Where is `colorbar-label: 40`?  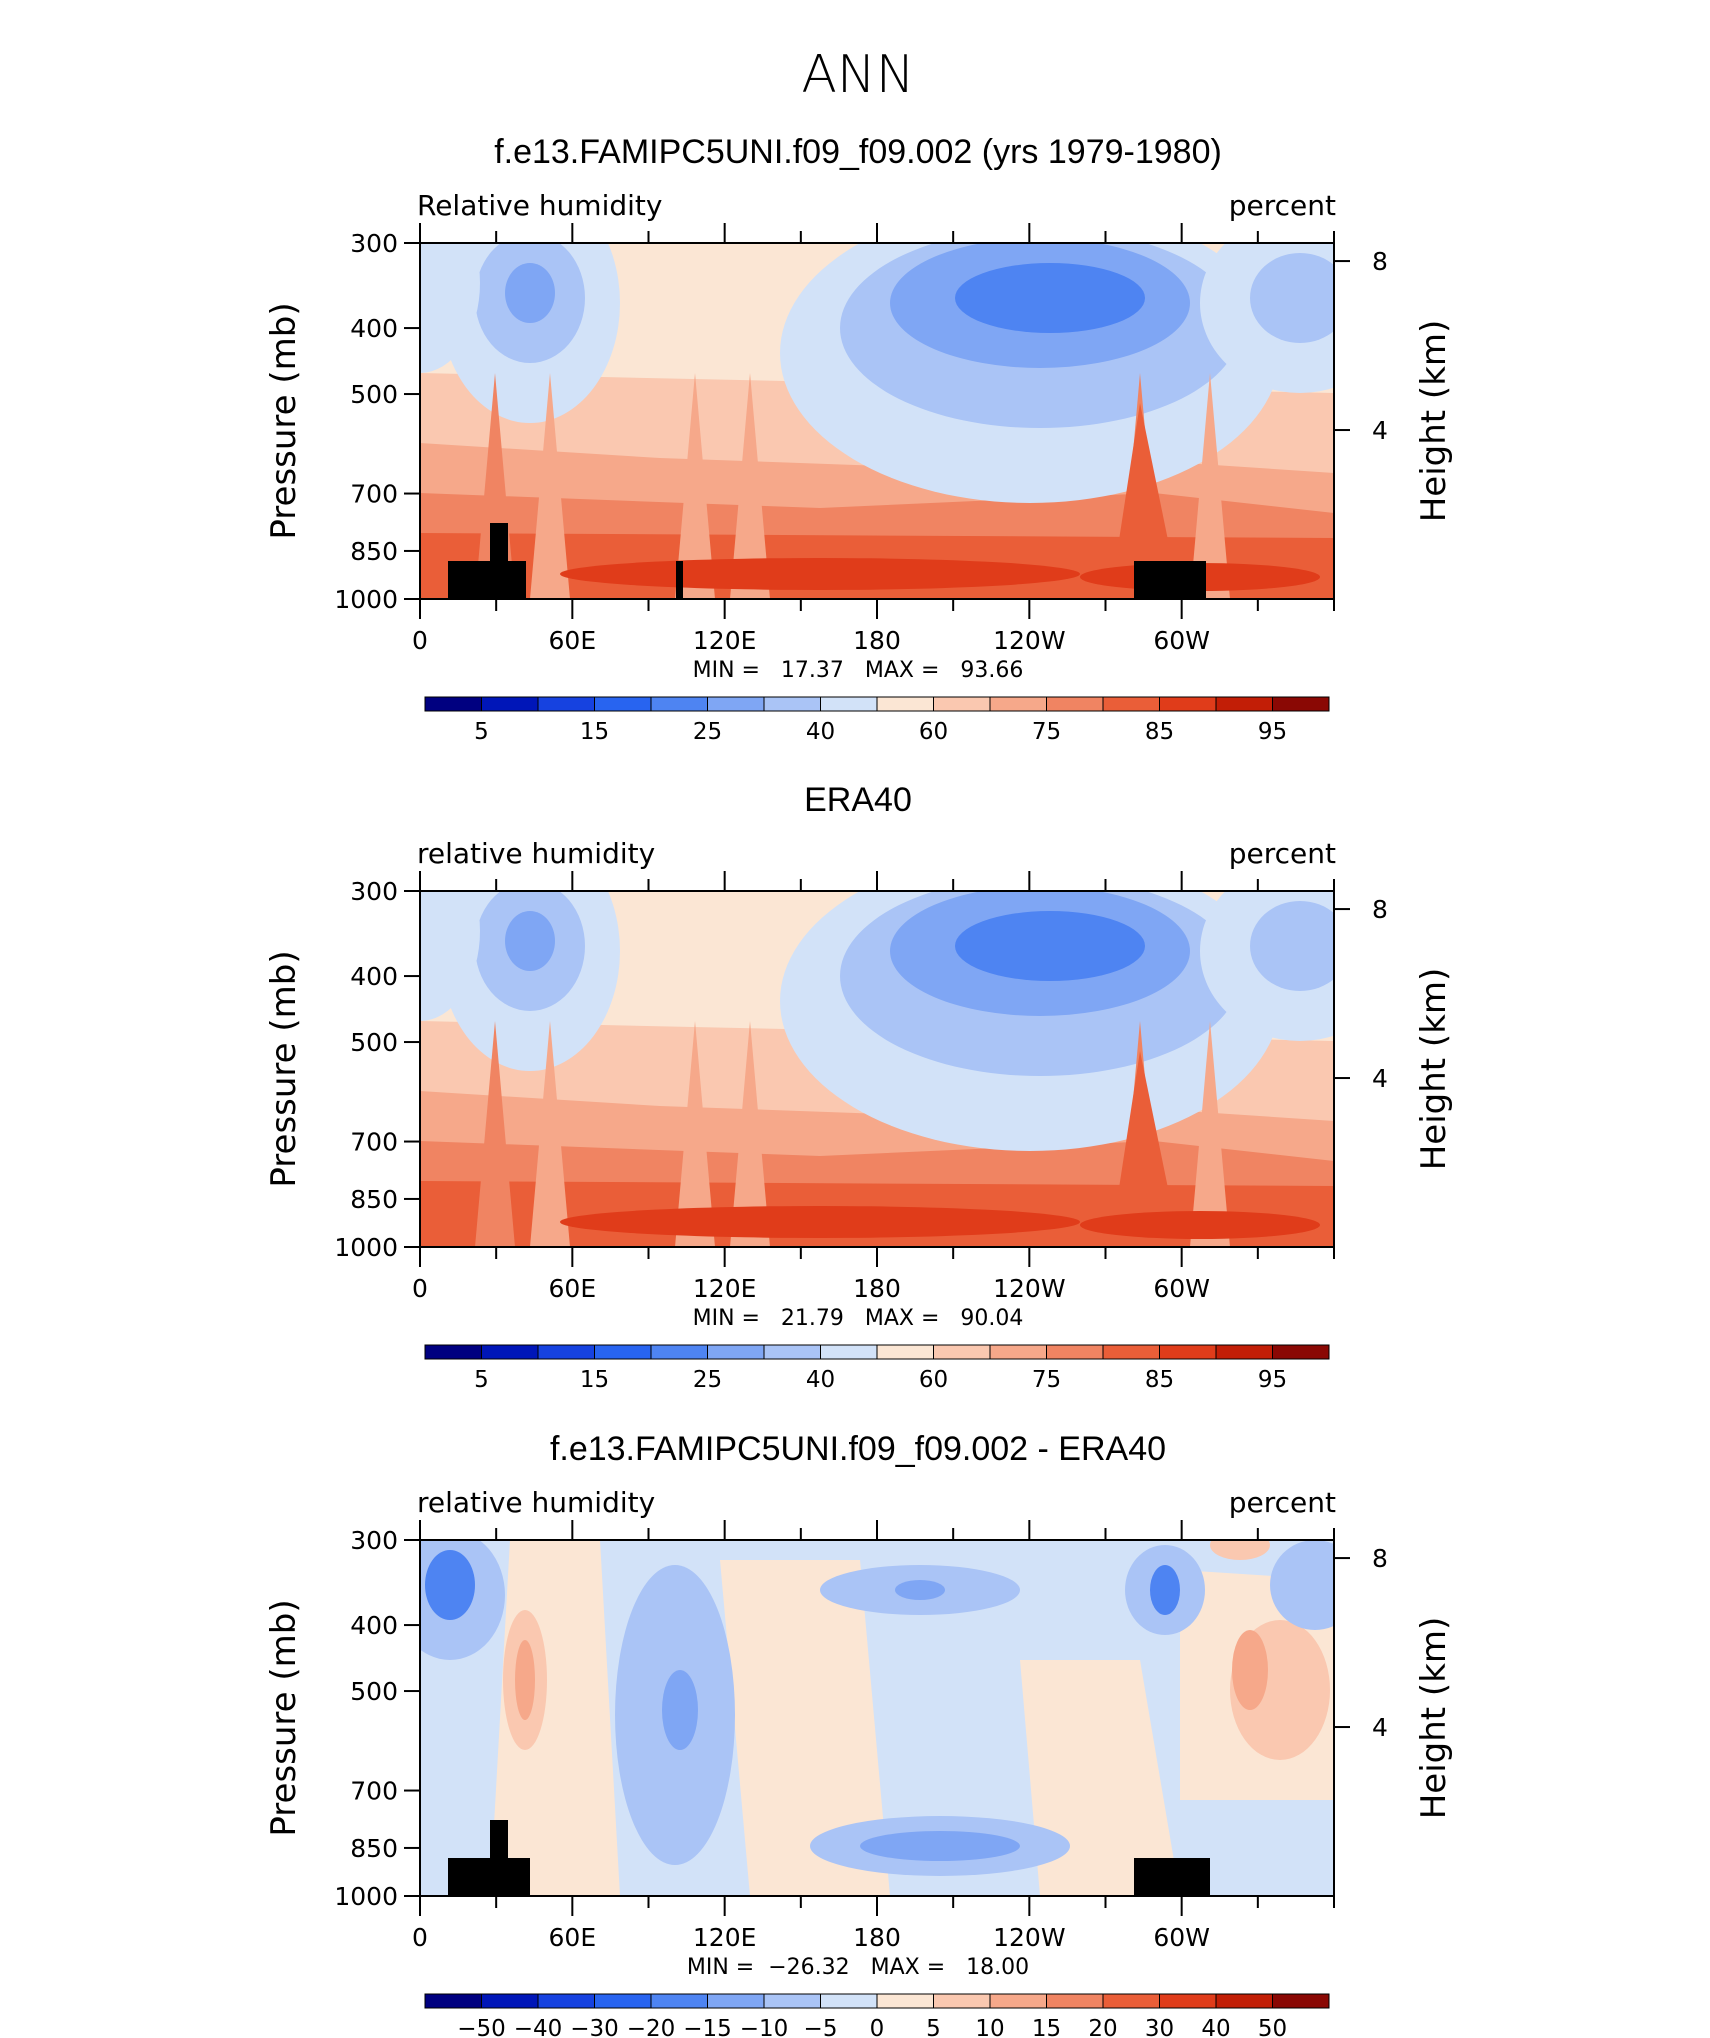
colorbar-label: 40 is located at coordinates (820, 732).